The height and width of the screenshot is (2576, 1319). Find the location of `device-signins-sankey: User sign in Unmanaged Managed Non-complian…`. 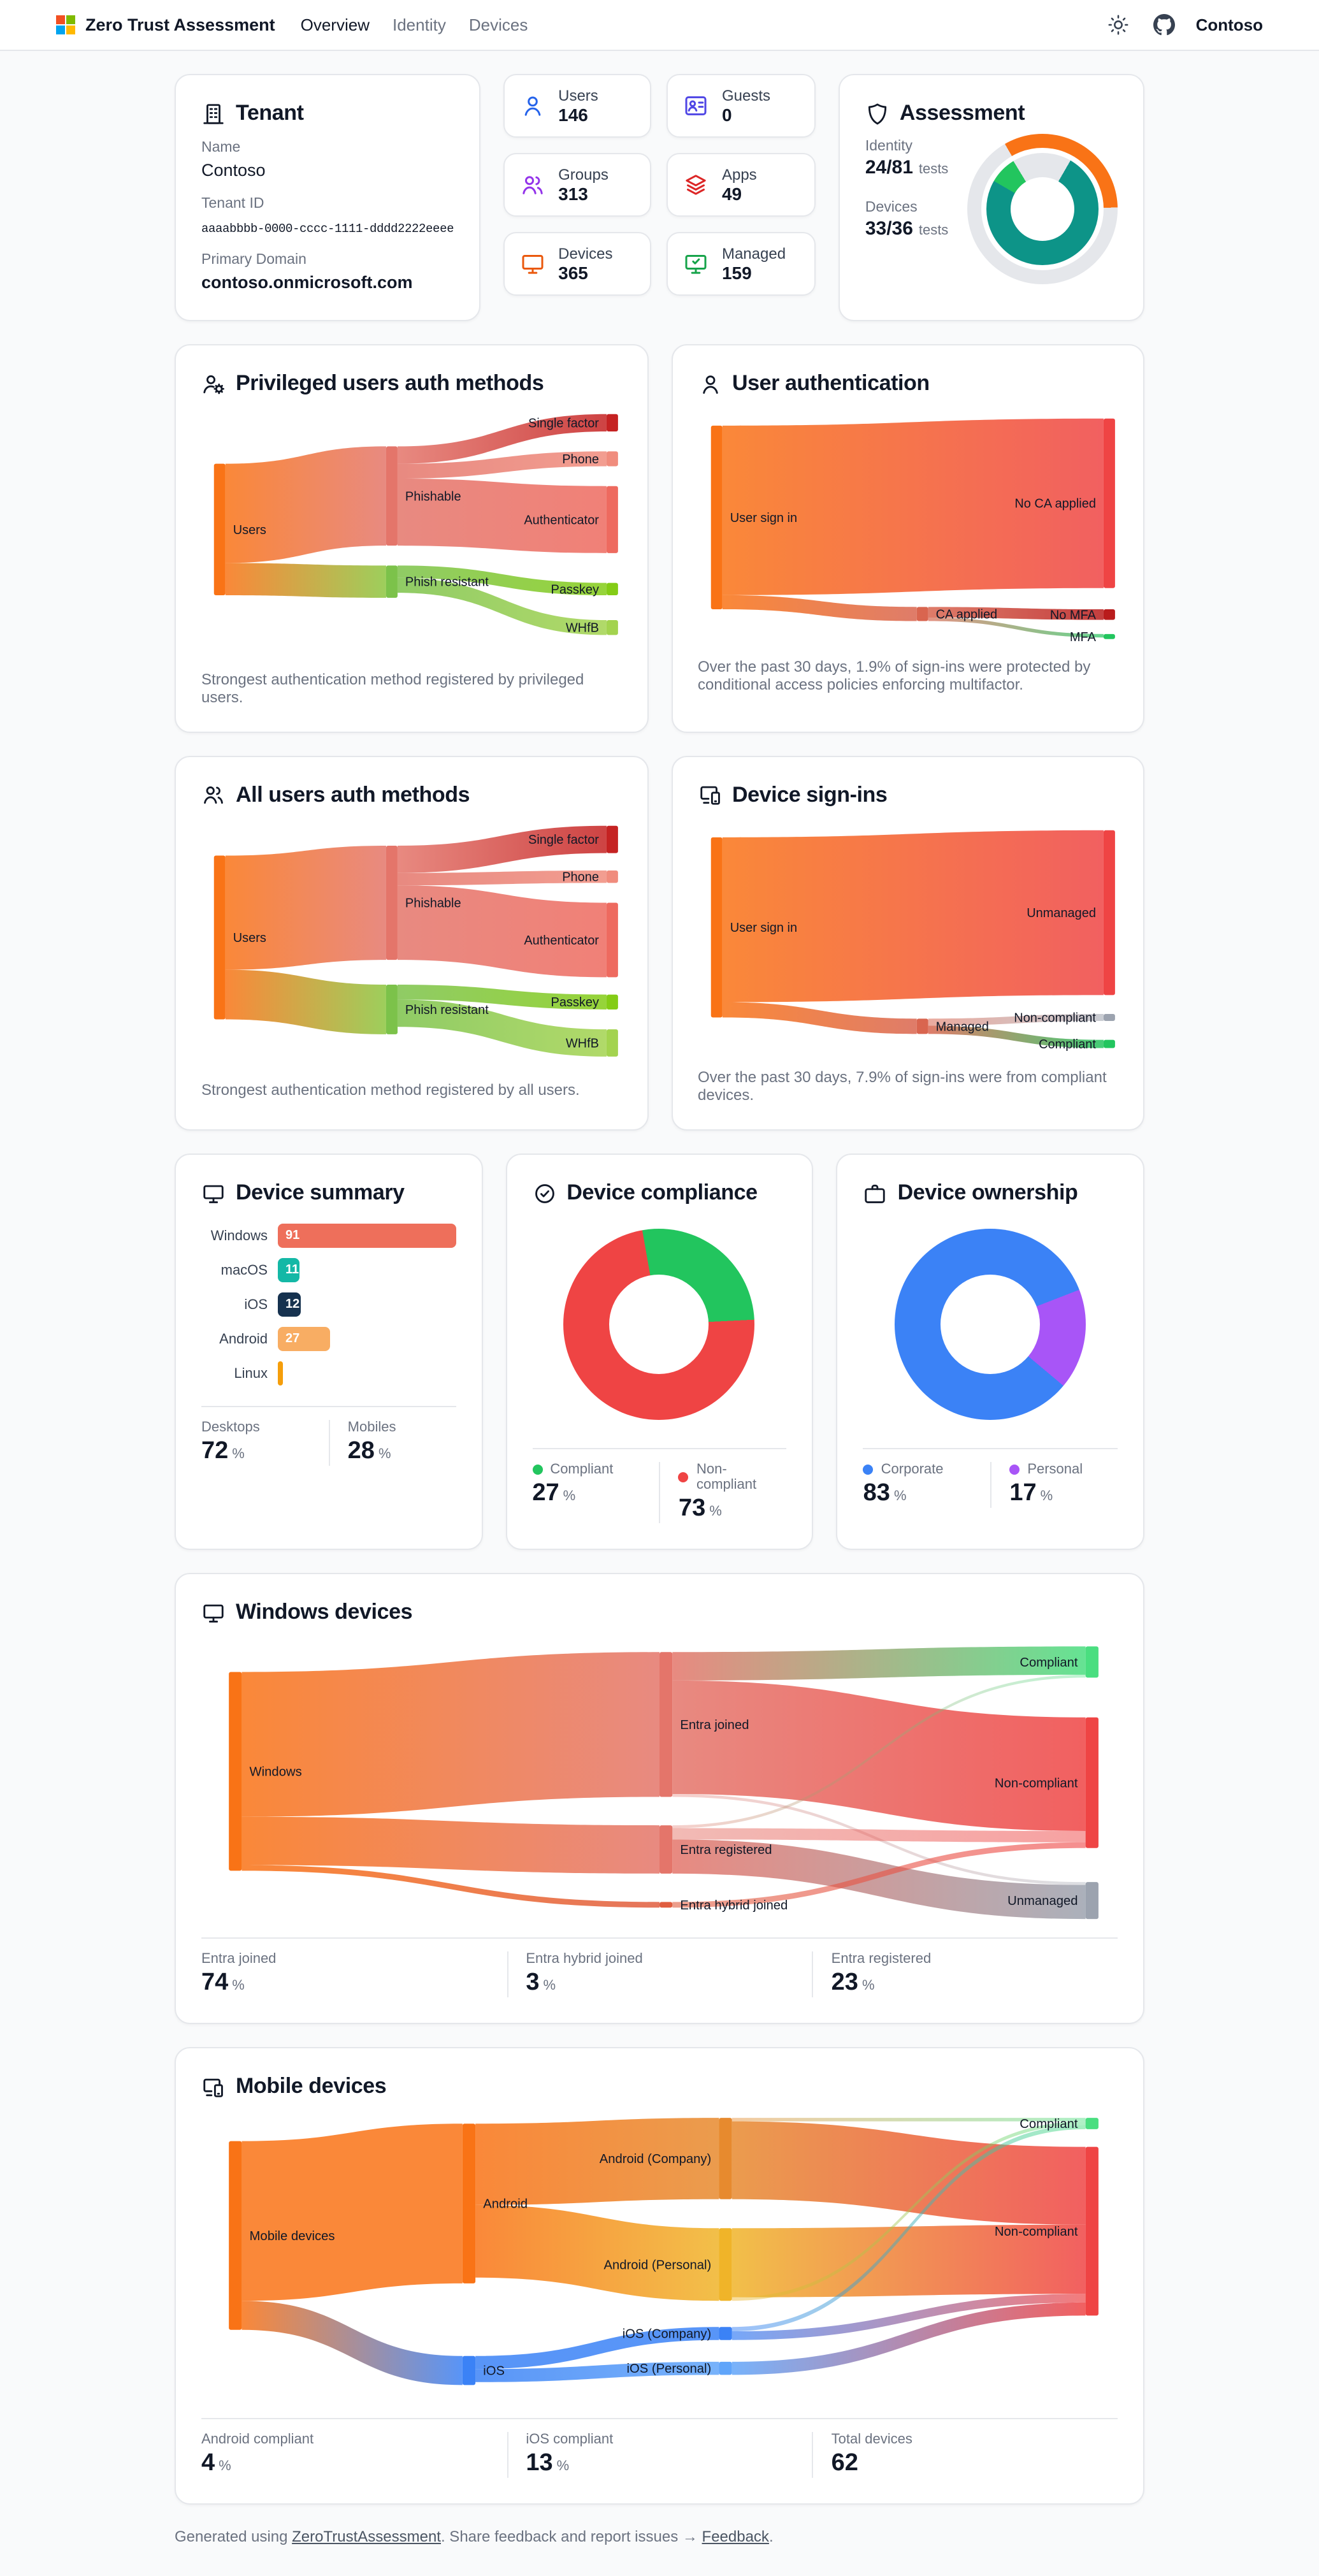

device-signins-sankey: User sign in Unmanaged Managed Non-complian… is located at coordinates (912, 940).